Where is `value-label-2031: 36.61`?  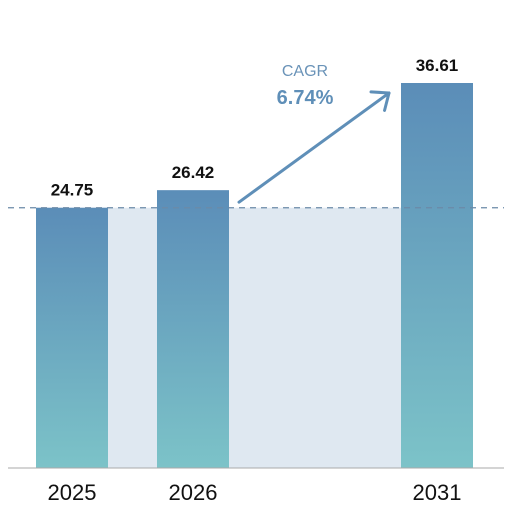
value-label-2031: 36.61 is located at coordinates (437, 65).